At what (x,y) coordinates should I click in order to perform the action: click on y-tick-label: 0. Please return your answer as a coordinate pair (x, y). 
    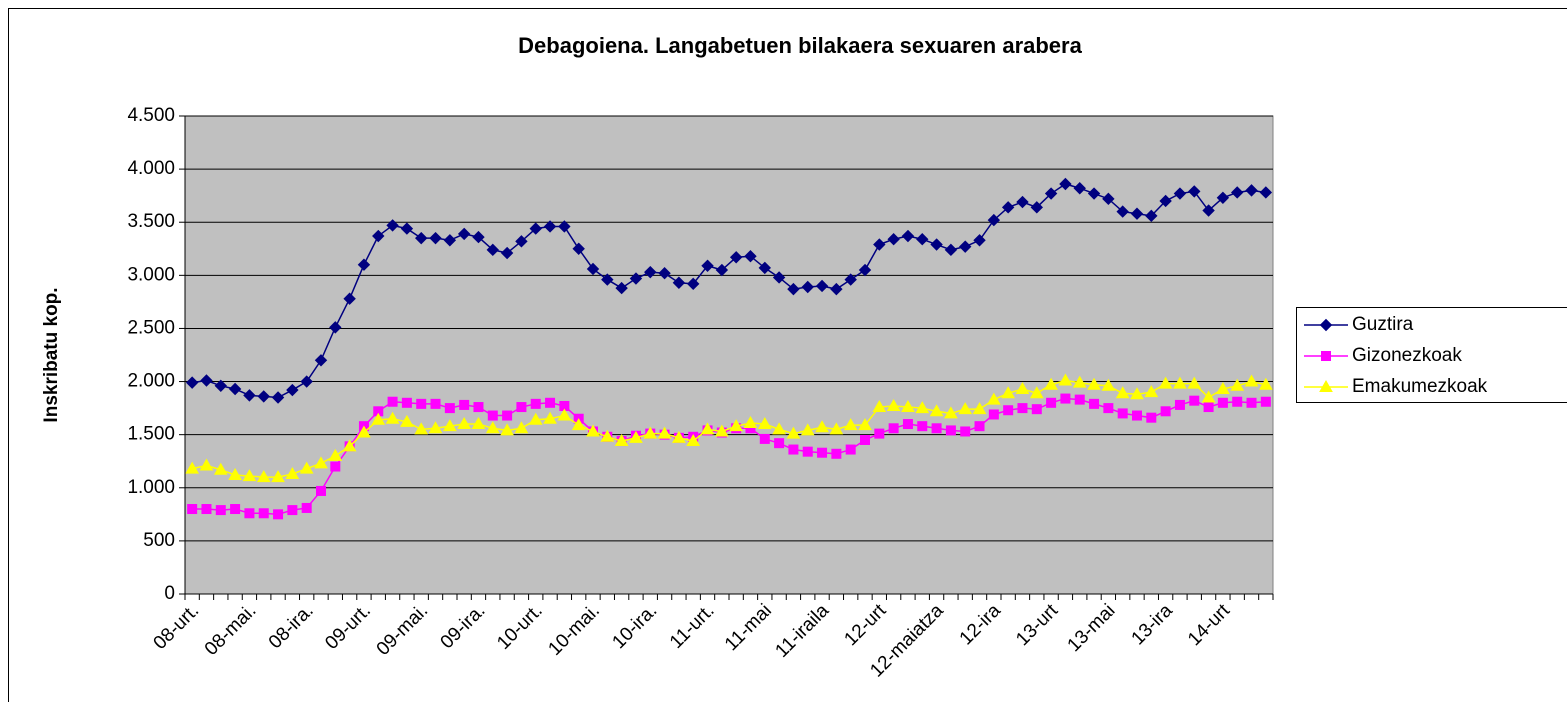
    Looking at the image, I should click on (169, 593).